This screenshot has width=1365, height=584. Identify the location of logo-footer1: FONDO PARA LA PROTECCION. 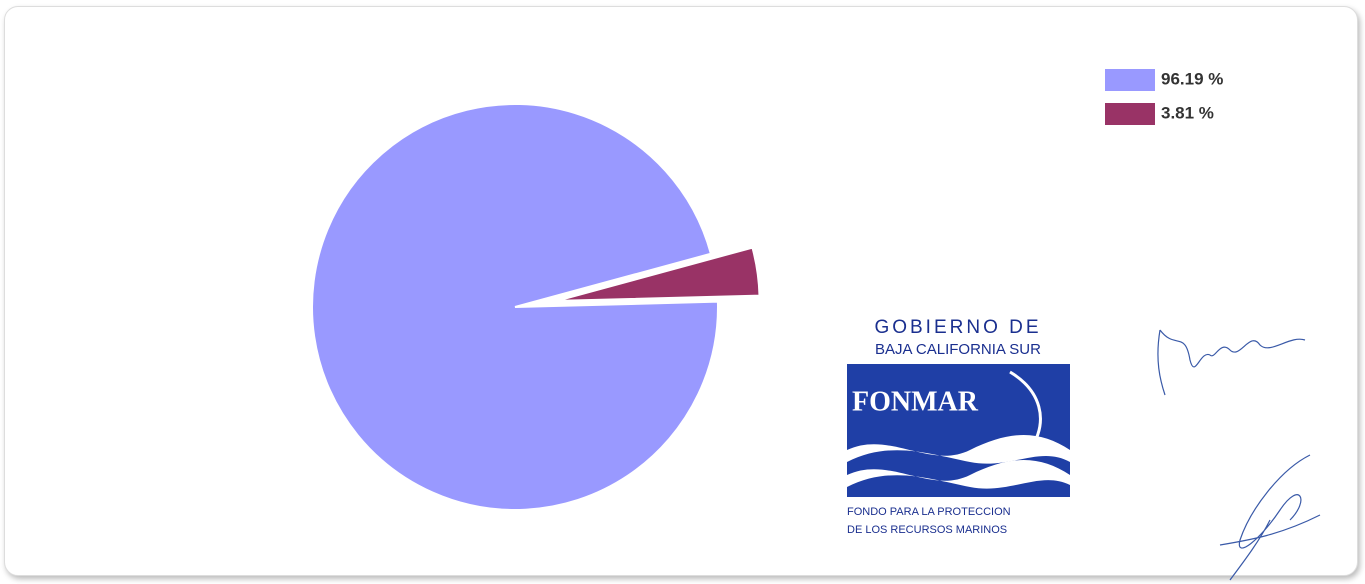
(929, 512).